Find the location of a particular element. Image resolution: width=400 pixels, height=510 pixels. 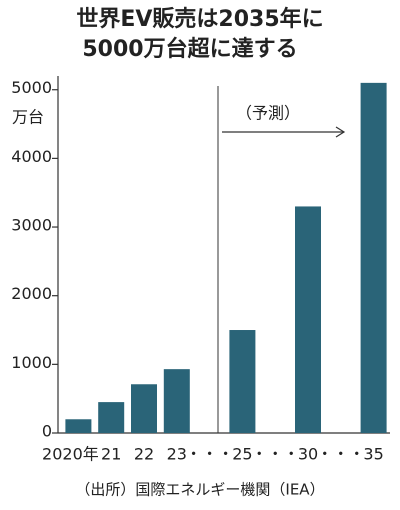

x-tick-label: 35 is located at coordinates (373, 454).